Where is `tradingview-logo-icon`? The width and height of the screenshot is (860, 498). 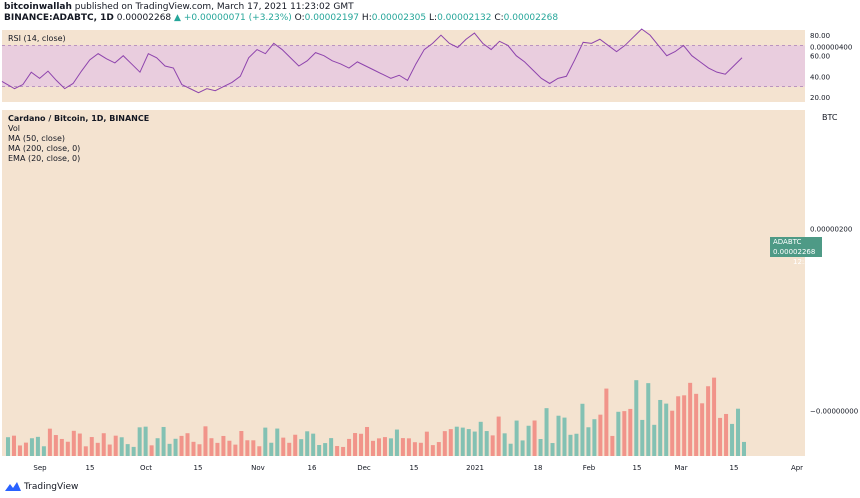
tradingview-logo-icon is located at coordinates (13, 486).